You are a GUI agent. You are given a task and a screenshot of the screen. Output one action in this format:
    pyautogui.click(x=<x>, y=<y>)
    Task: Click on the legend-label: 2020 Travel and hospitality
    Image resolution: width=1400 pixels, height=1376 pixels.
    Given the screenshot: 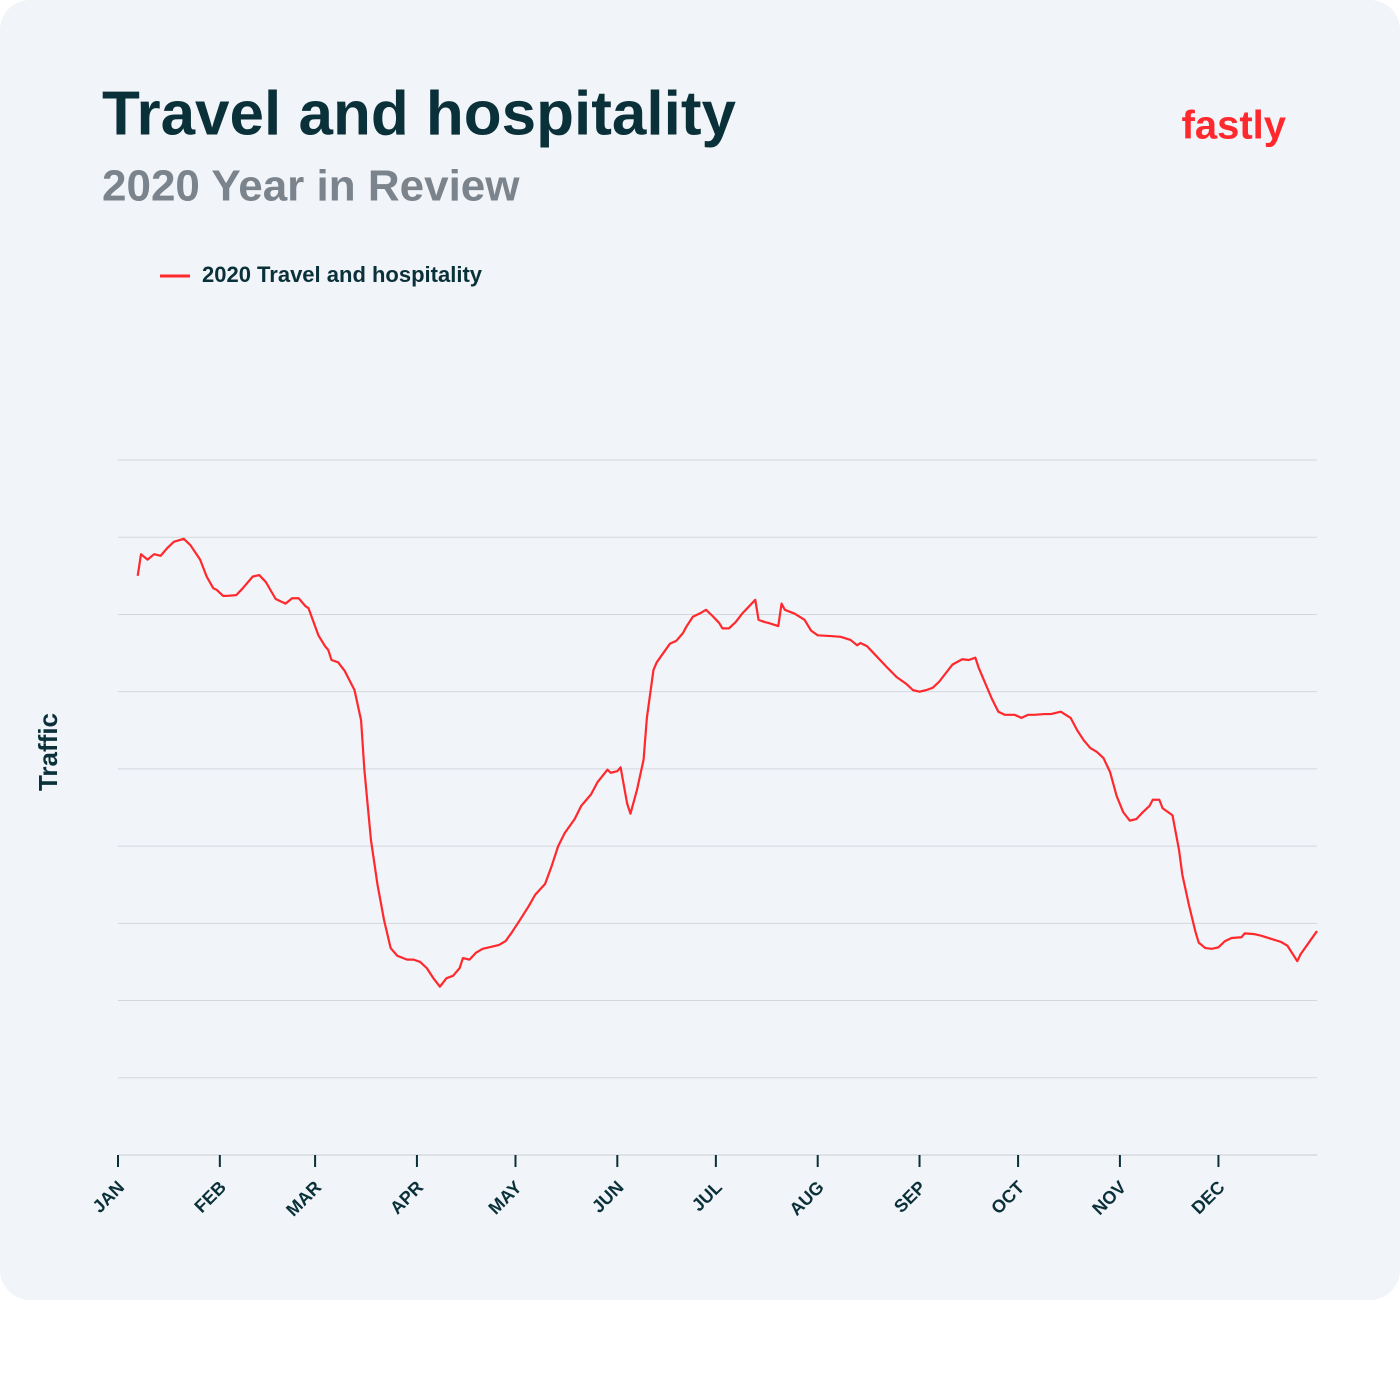 What is the action you would take?
    pyautogui.click(x=342, y=274)
    